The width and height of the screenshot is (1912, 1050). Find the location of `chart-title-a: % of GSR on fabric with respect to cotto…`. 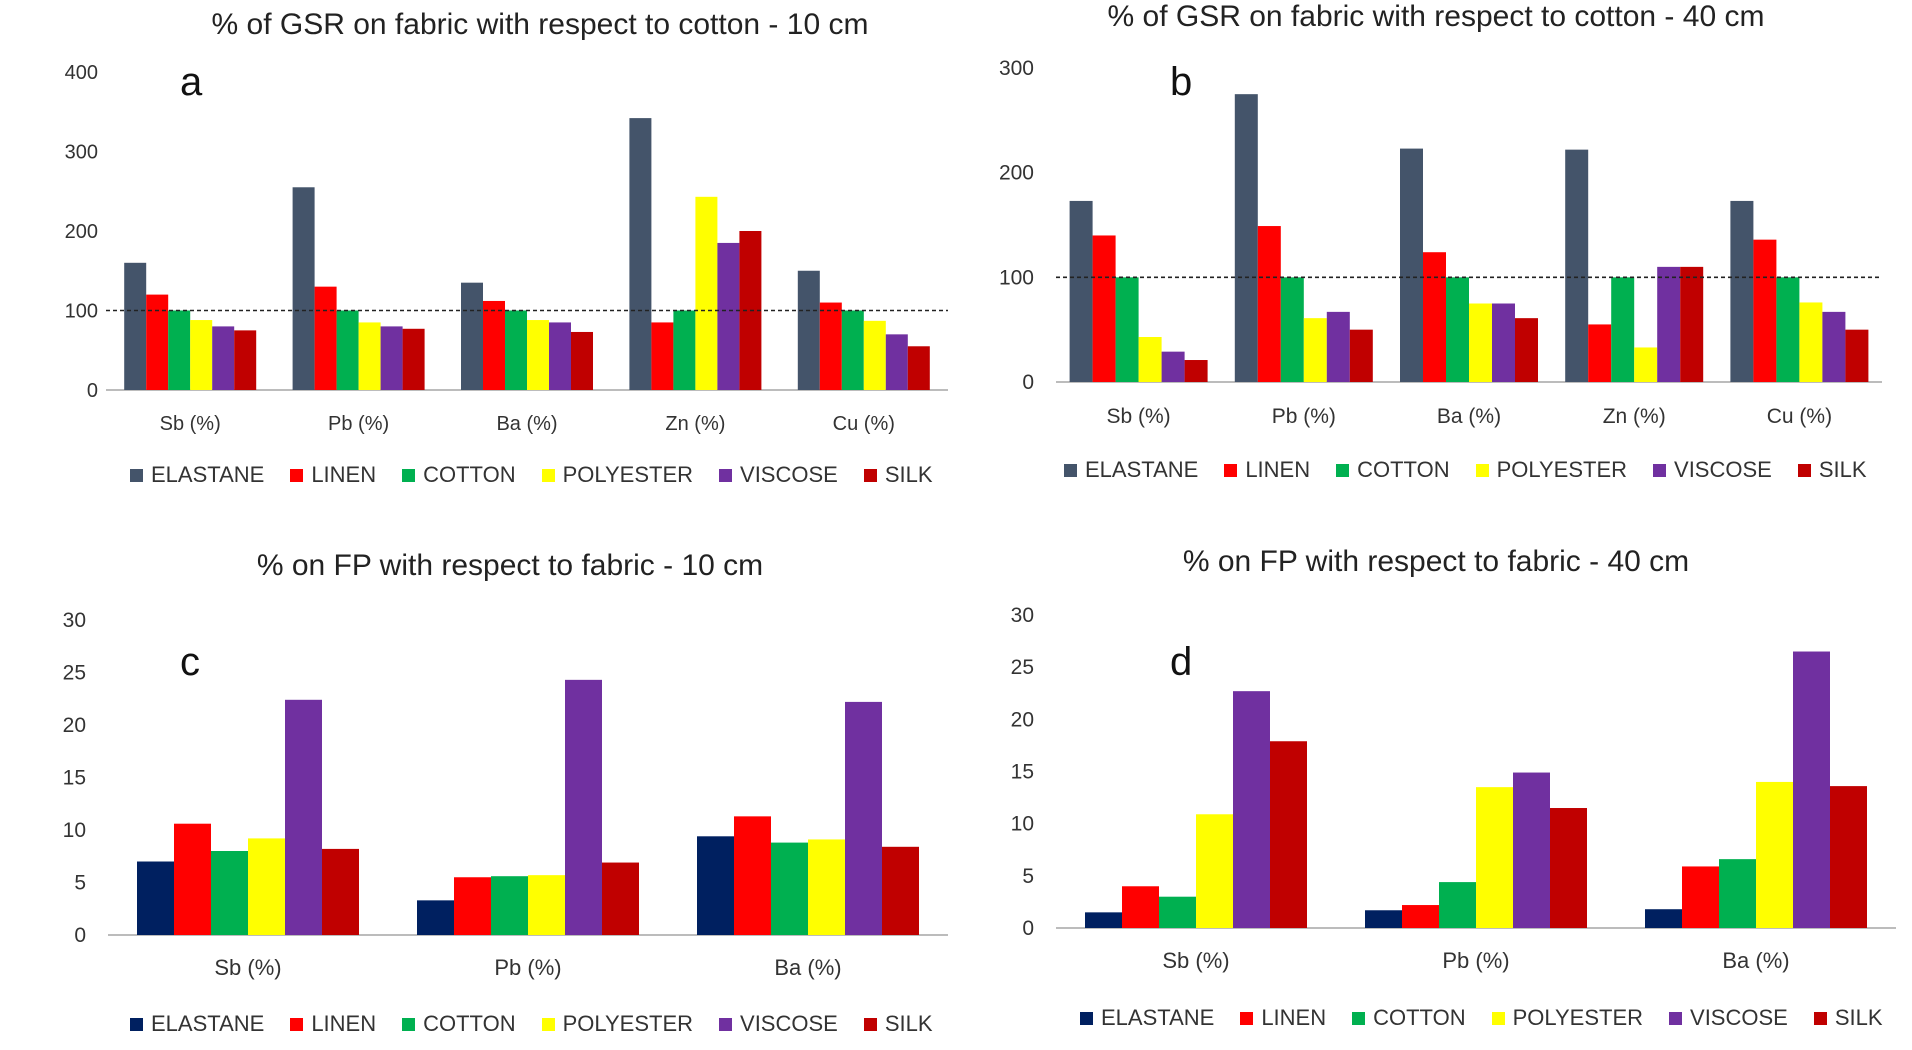

chart-title-a: % of GSR on fabric with respect to cotto… is located at coordinates (540, 24).